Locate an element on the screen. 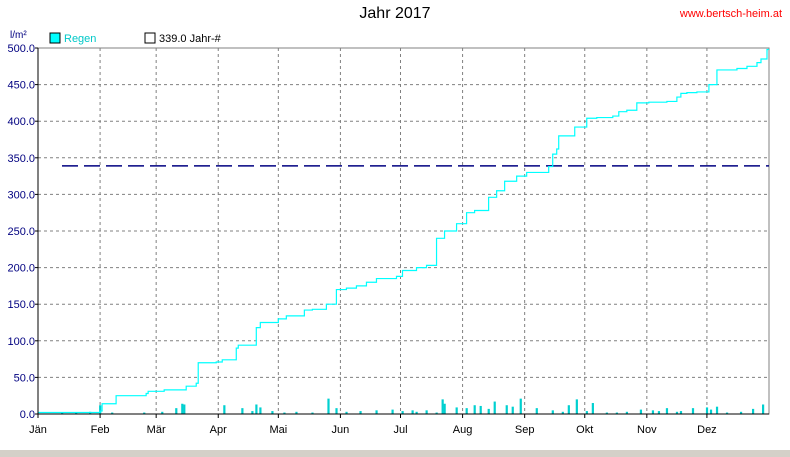  y-tick-label: 0.0 is located at coordinates (27, 415).